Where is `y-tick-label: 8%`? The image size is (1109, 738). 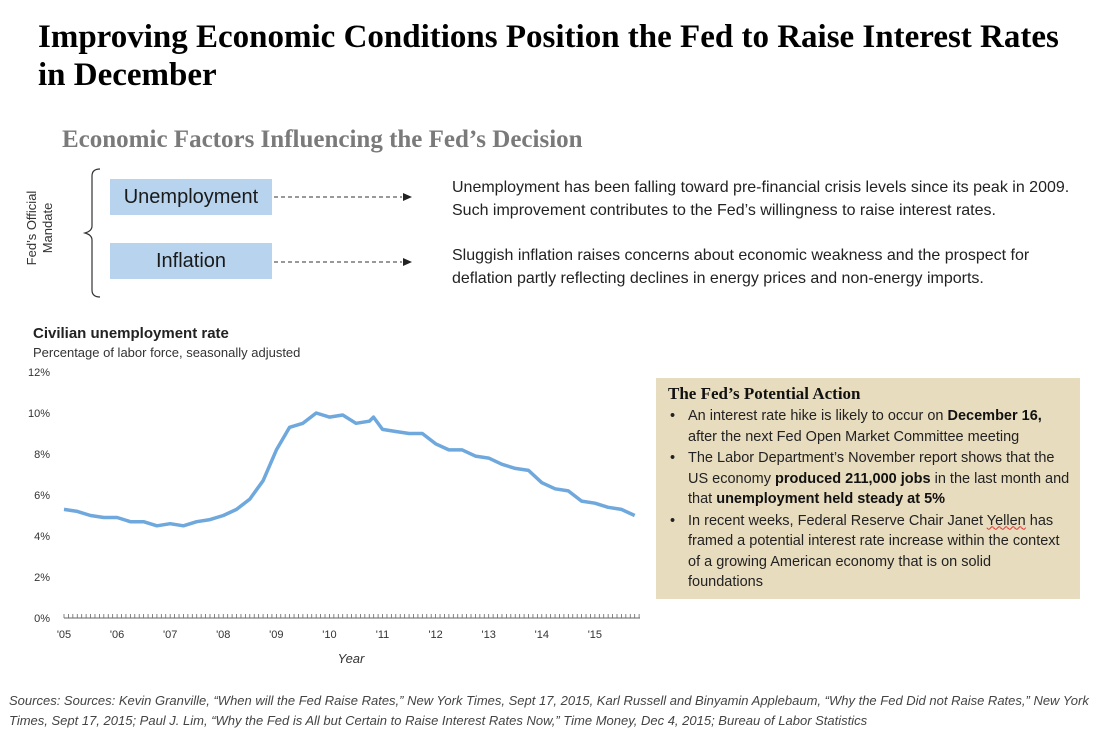 y-tick-label: 8% is located at coordinates (42, 455).